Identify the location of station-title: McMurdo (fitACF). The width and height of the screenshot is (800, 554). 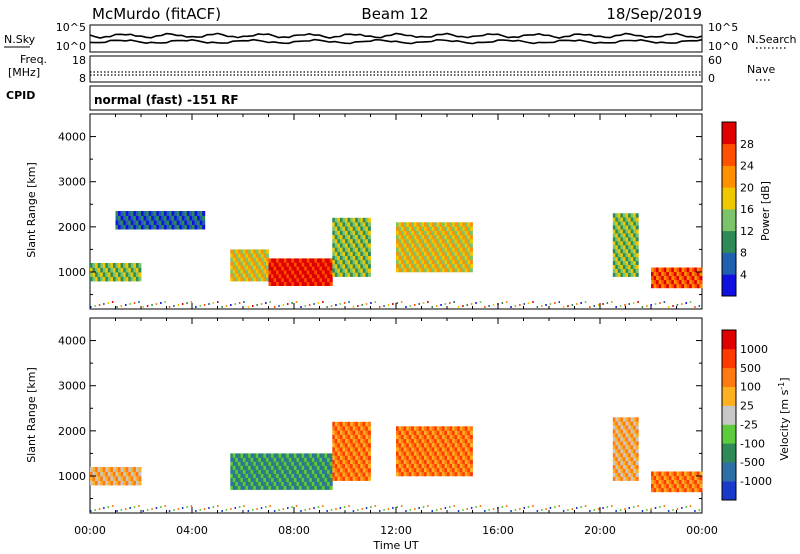
(156, 14).